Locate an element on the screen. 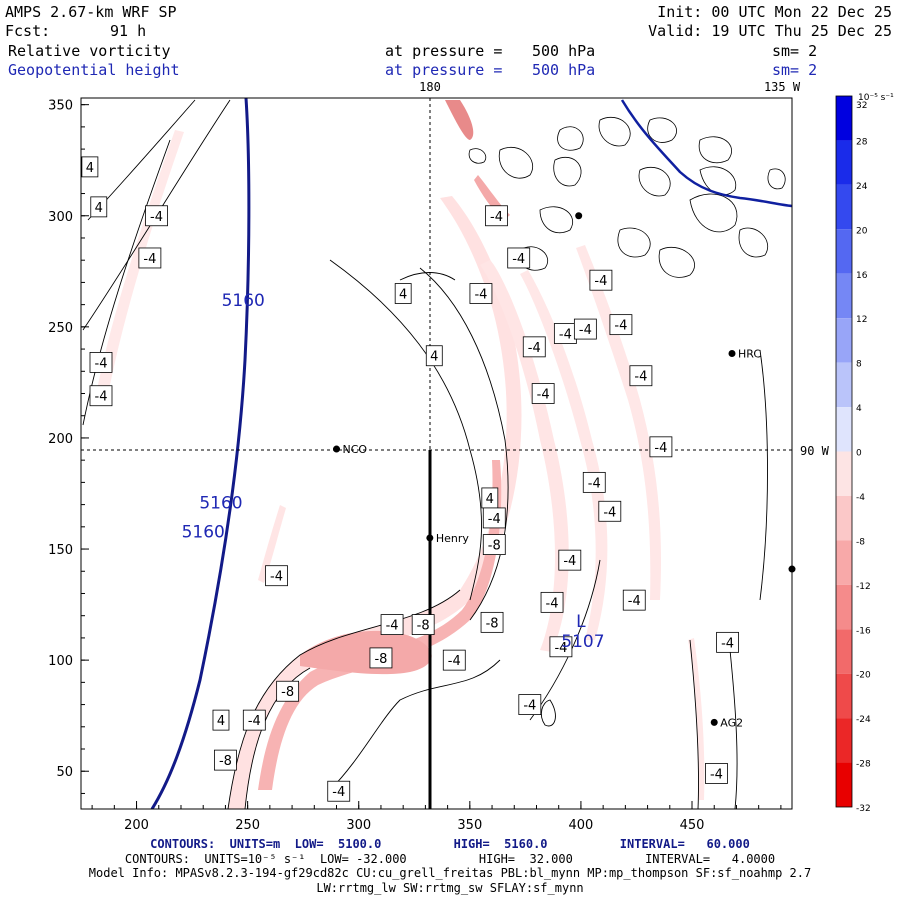  station-label: AG2 is located at coordinates (731, 722).